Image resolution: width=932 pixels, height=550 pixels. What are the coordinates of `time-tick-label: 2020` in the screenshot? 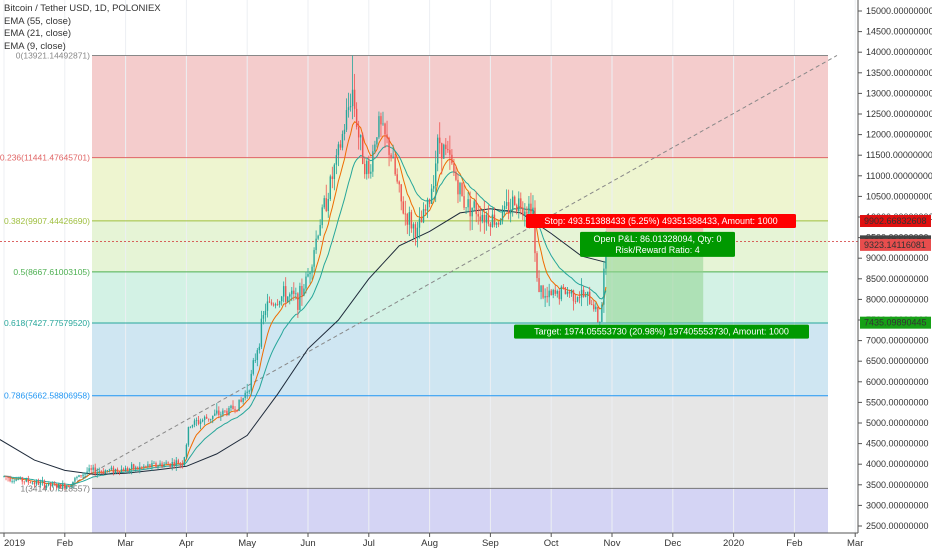 It's located at (733, 543).